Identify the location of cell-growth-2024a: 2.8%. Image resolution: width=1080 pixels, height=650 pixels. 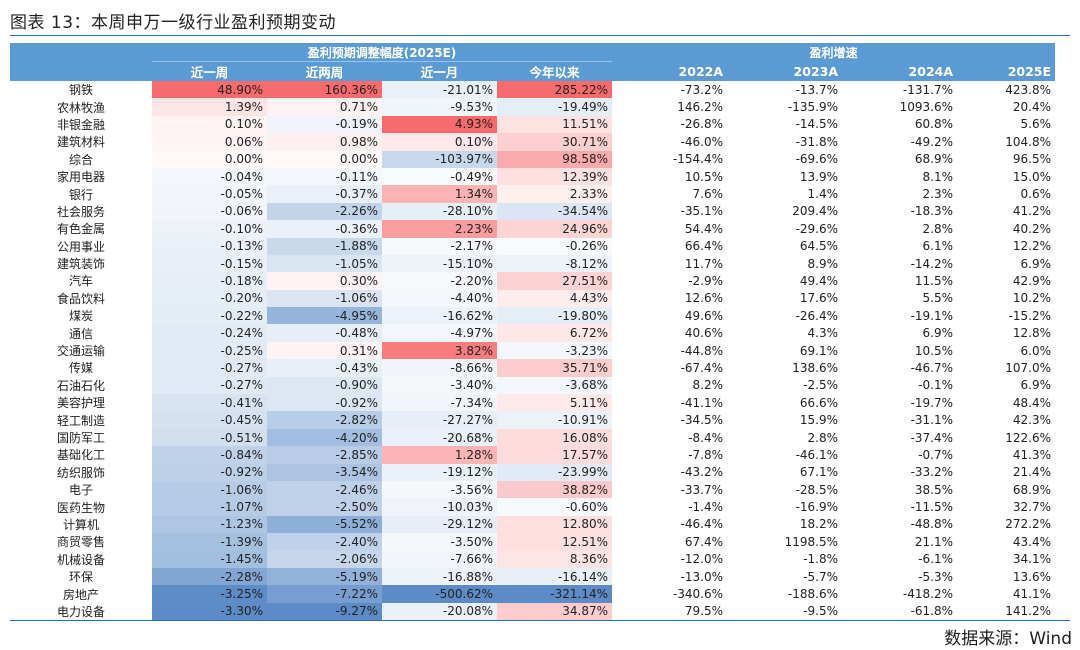
(938, 228).